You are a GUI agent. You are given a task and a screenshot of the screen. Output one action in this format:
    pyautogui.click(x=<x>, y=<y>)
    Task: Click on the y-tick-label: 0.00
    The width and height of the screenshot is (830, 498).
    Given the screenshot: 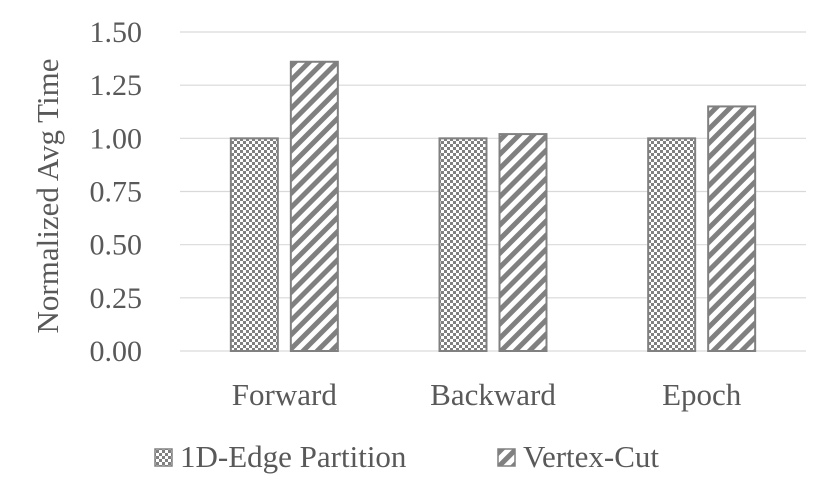 What is the action you would take?
    pyautogui.click(x=116, y=351)
    